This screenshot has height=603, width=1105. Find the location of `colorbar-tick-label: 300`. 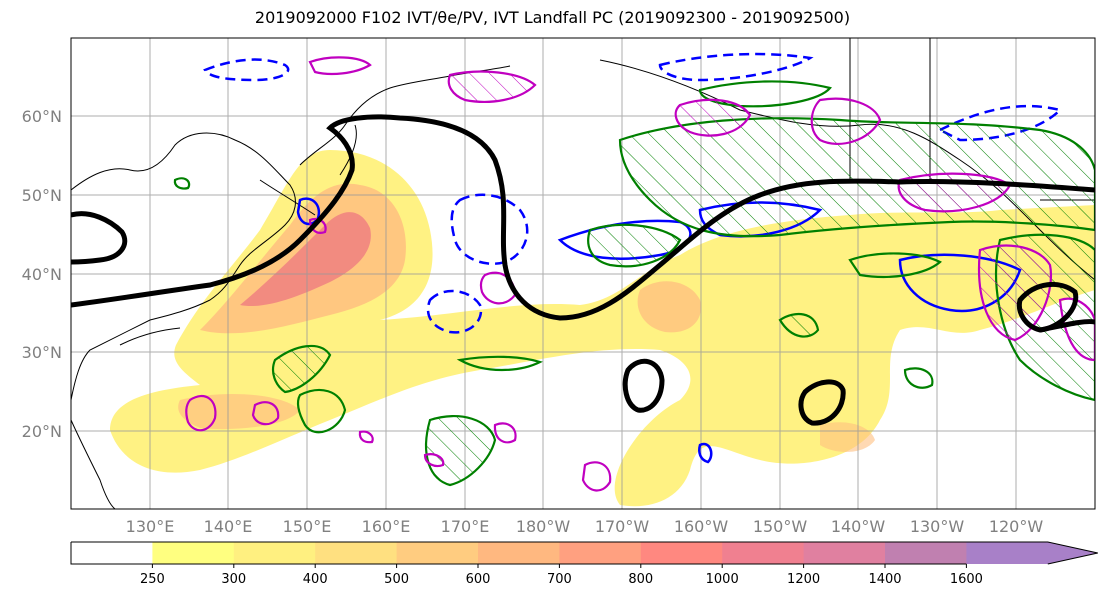

colorbar-tick-label: 300 is located at coordinates (233, 579).